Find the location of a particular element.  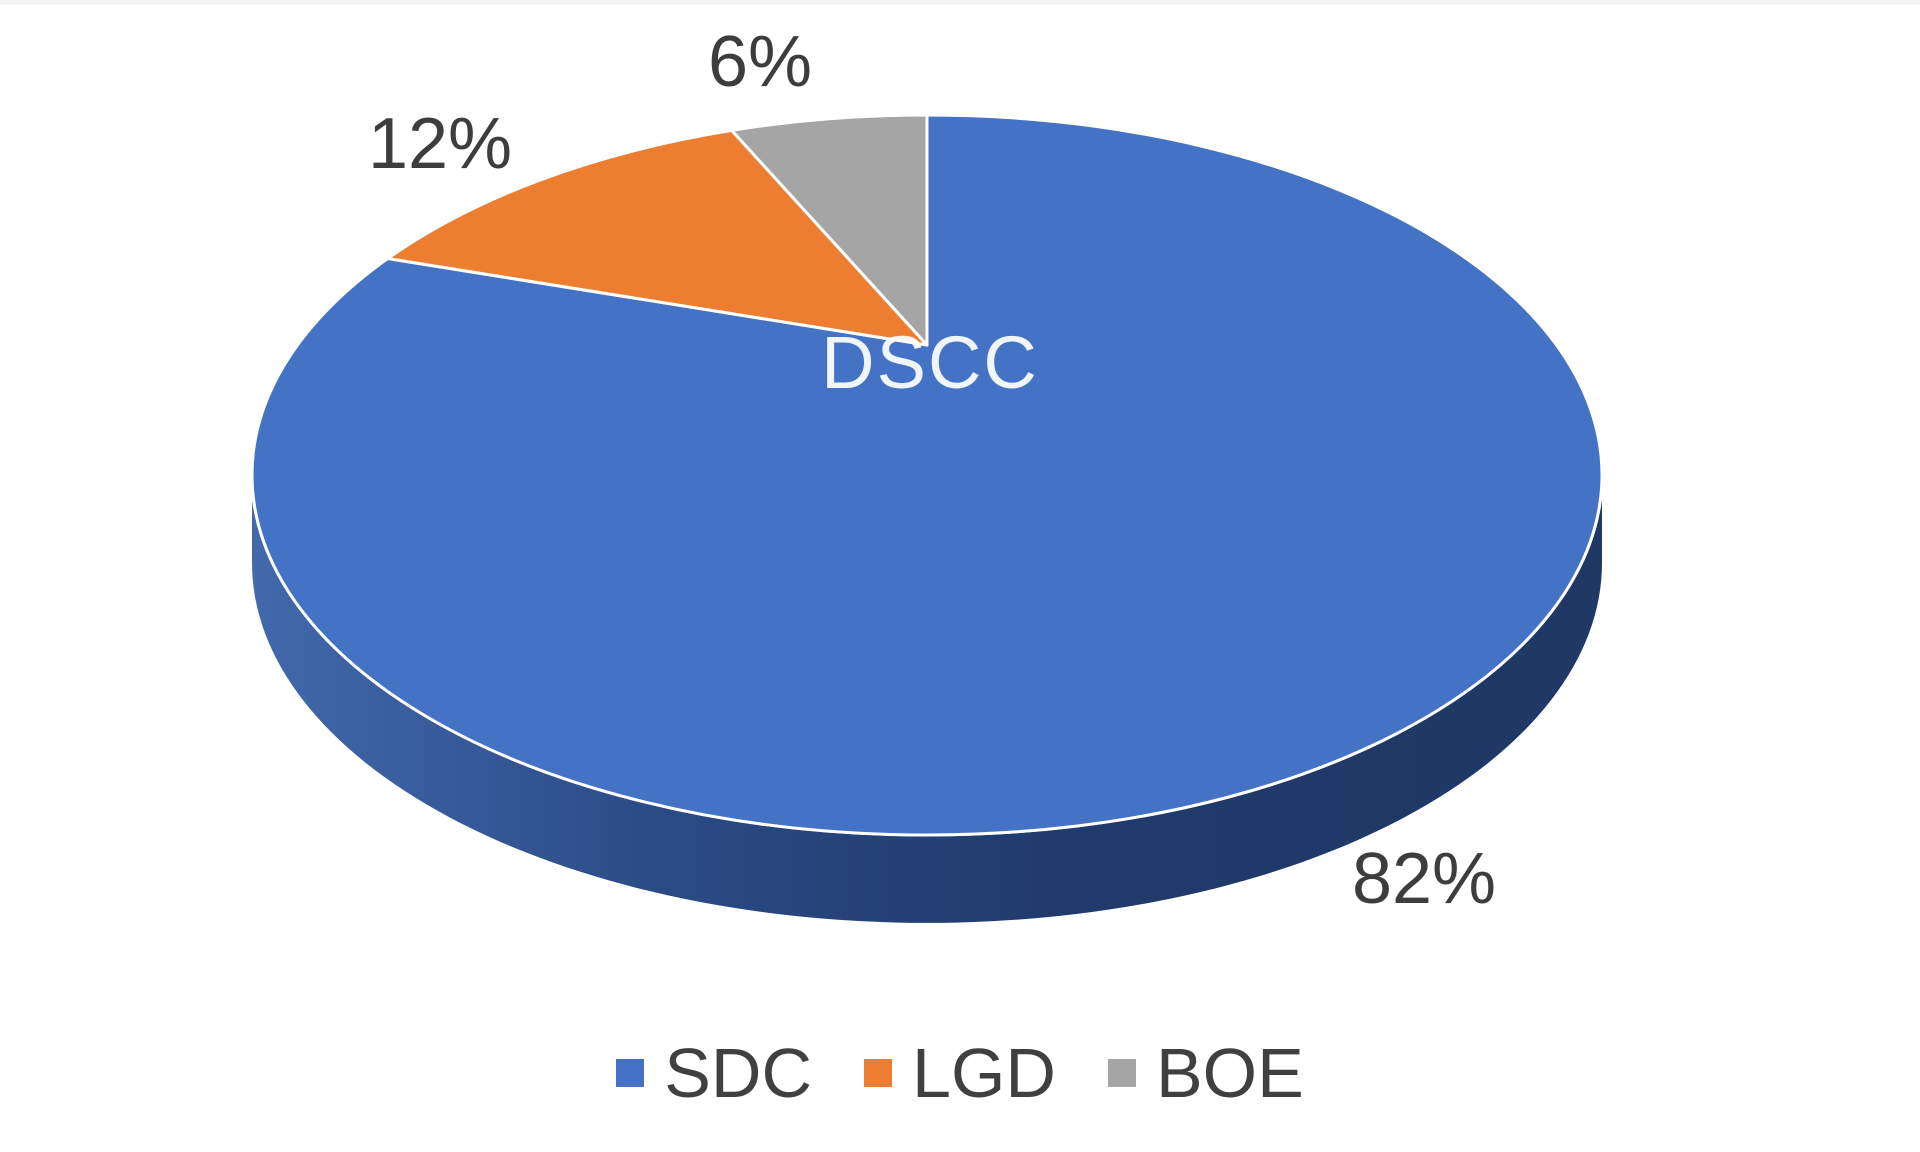

pie-slice-boe is located at coordinates (829, 230).